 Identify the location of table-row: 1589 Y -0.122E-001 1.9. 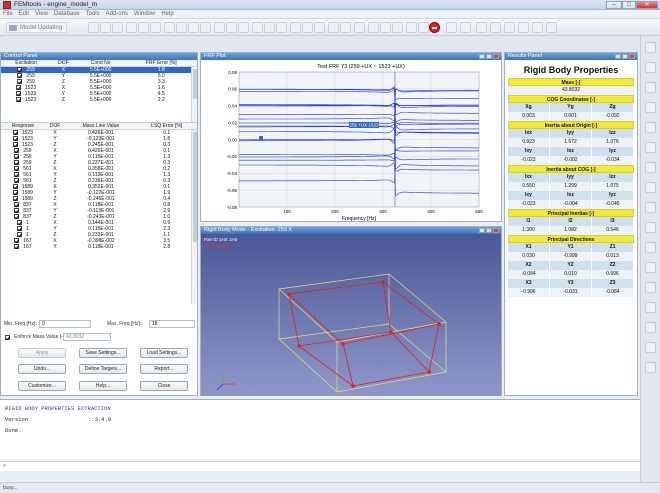
(99, 193).